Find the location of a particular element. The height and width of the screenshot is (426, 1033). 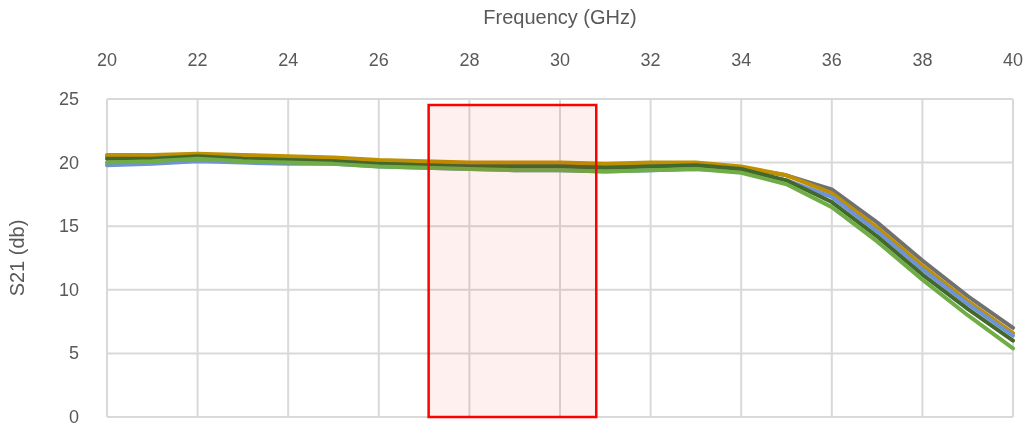

y-tick-label: 15 is located at coordinates (68, 226).